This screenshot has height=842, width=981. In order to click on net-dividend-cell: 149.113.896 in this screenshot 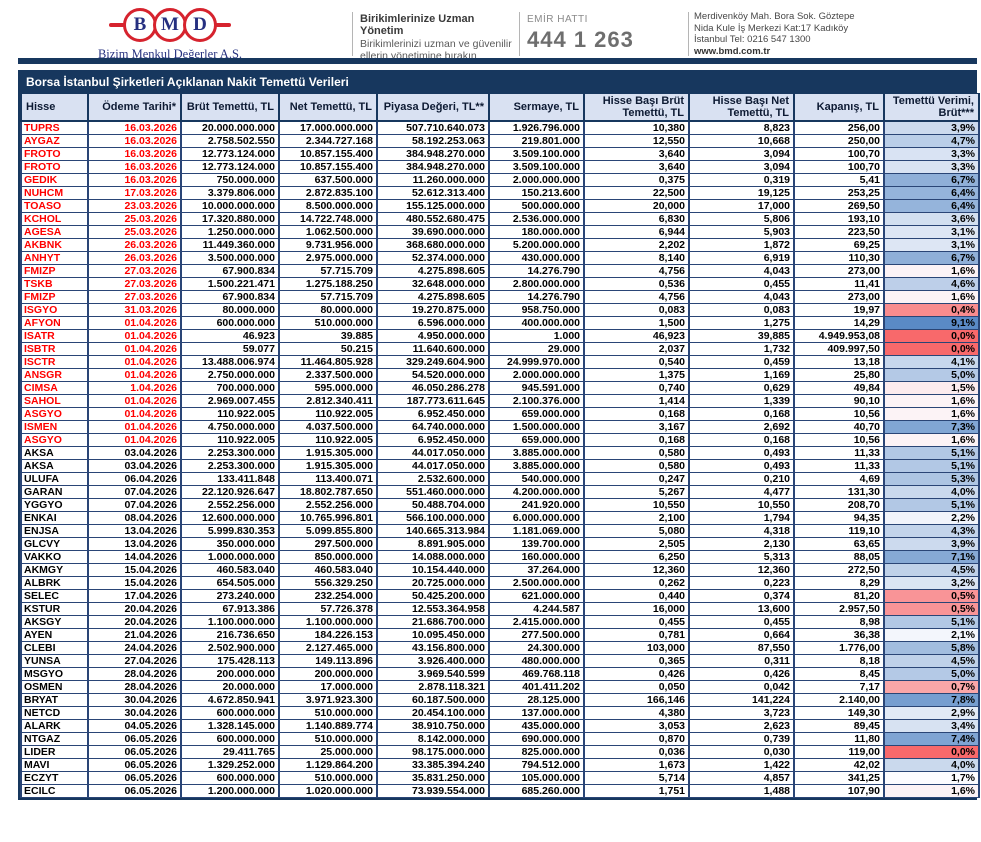, I will do `click(328, 661)`.